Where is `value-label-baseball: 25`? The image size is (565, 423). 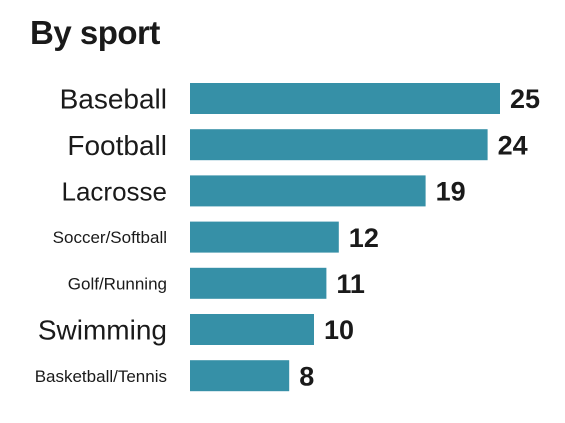 value-label-baseball: 25 is located at coordinates (525, 99).